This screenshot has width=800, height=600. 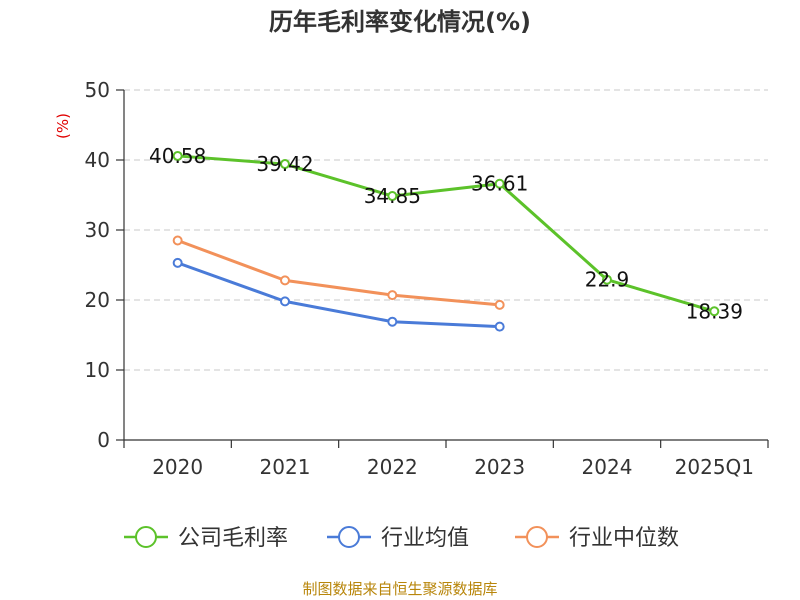 What do you see at coordinates (425, 538) in the screenshot?
I see `legend-label: 行业均值` at bounding box center [425, 538].